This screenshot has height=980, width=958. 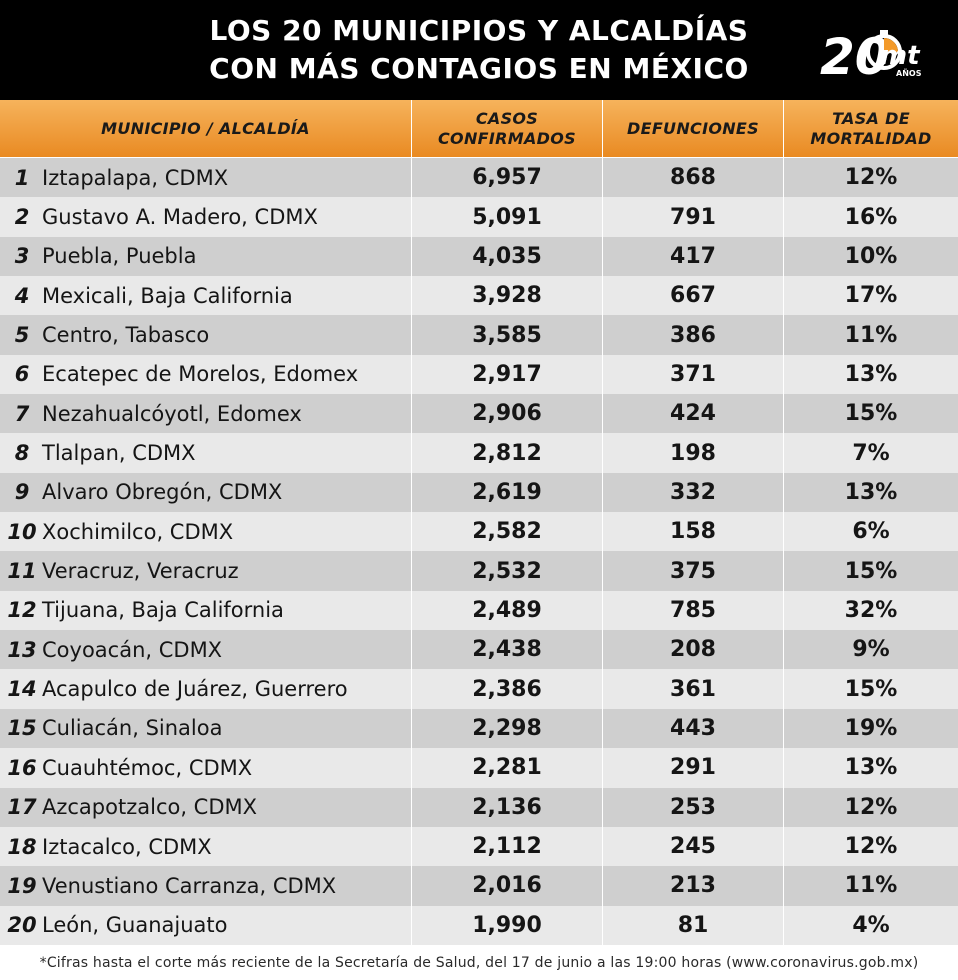 What do you see at coordinates (22, 217) in the screenshot?
I see `row-rank: 2` at bounding box center [22, 217].